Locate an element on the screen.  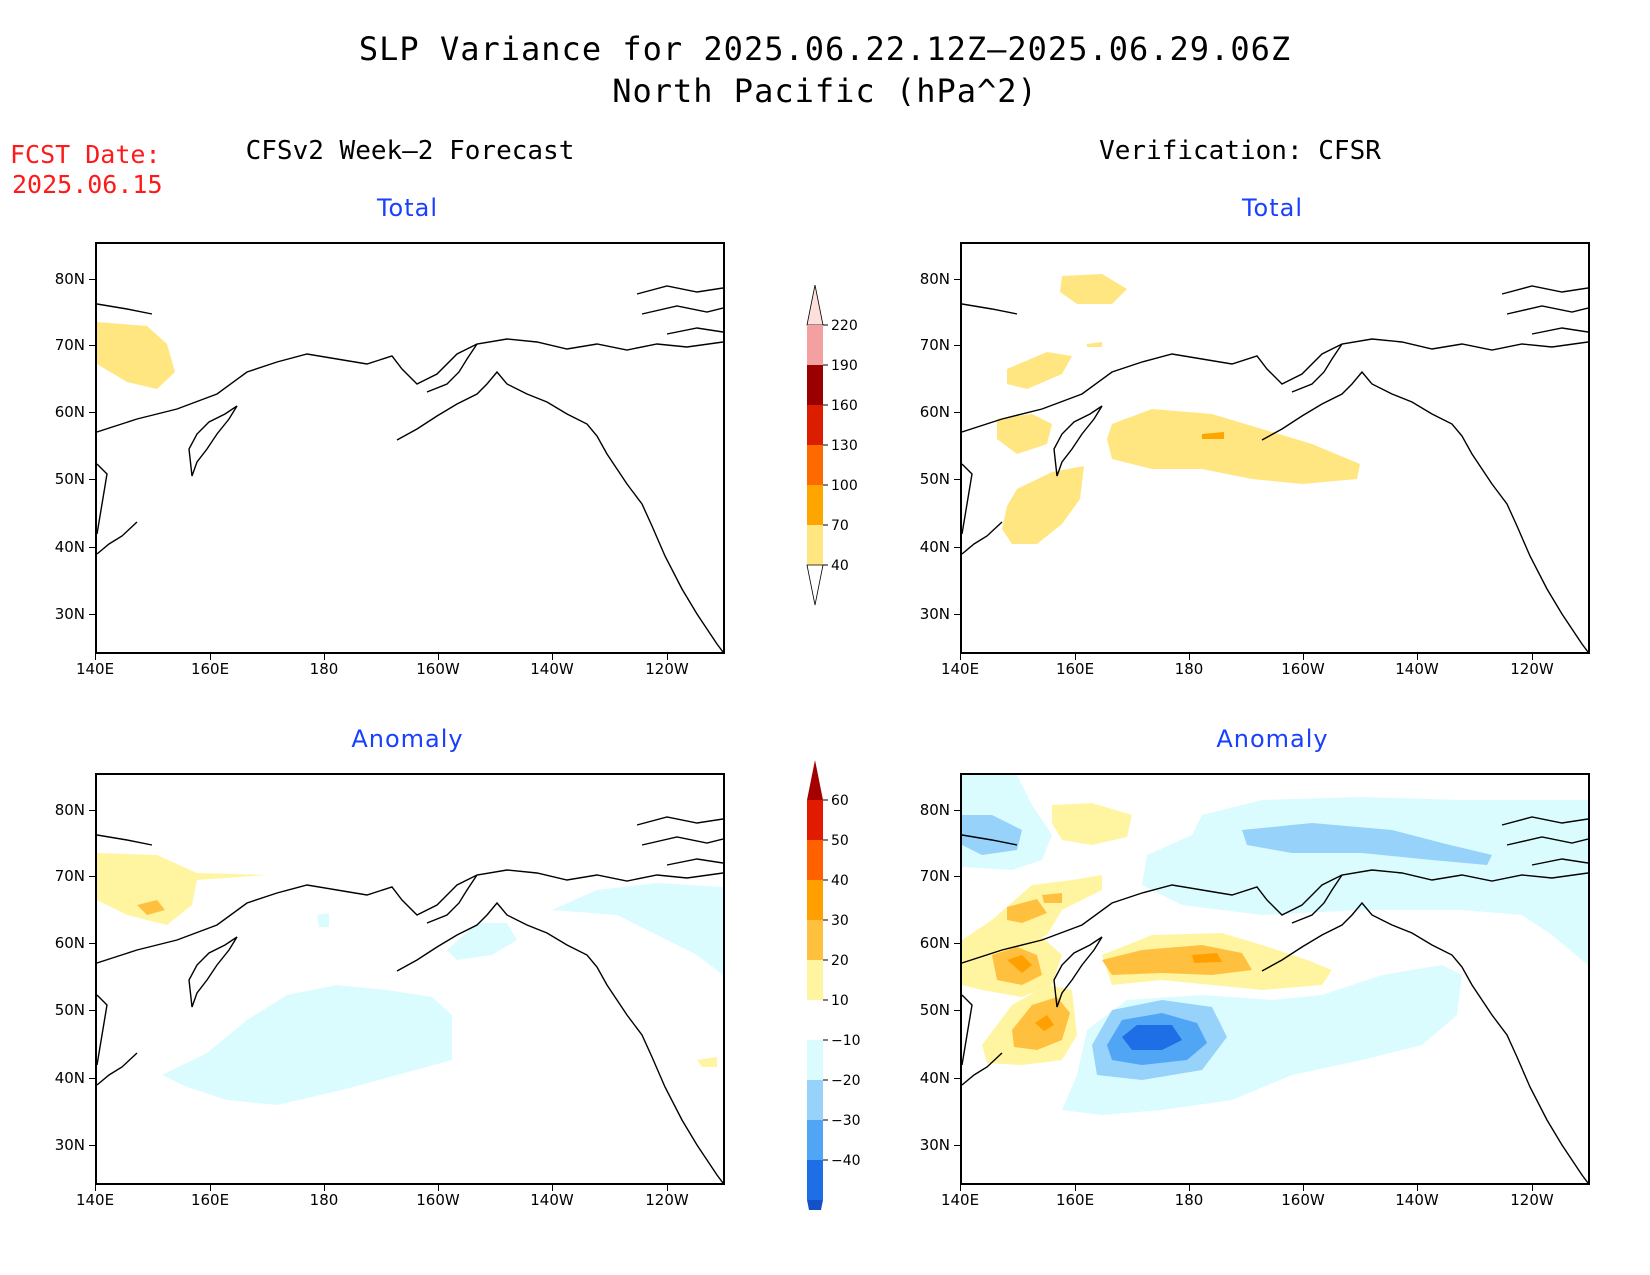
map-panel-forecast-total is located at coordinates (410, 448).